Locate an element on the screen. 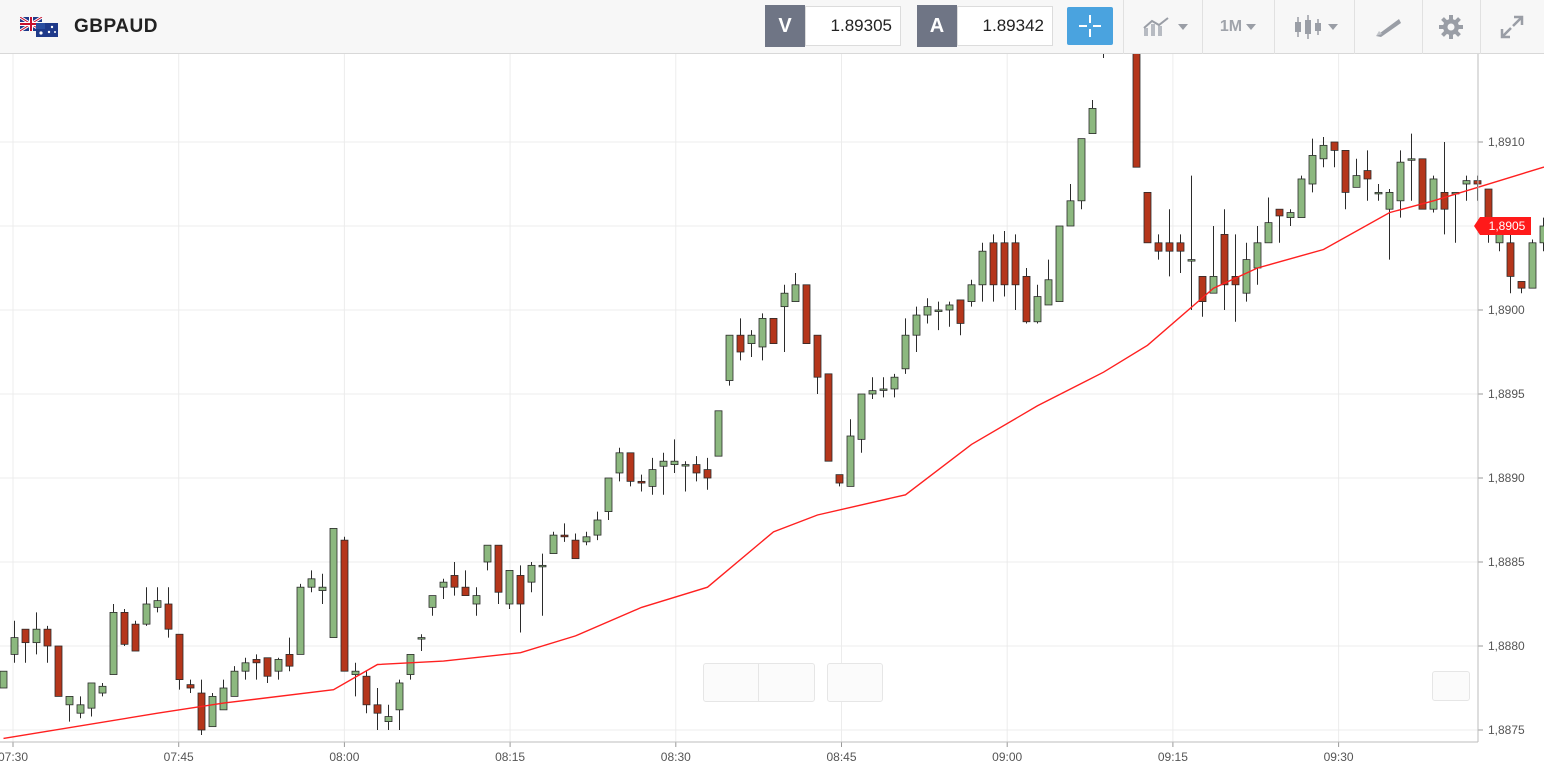 The width and height of the screenshot is (1544, 779). y-tick-label: 1,8885 is located at coordinates (1506, 562).